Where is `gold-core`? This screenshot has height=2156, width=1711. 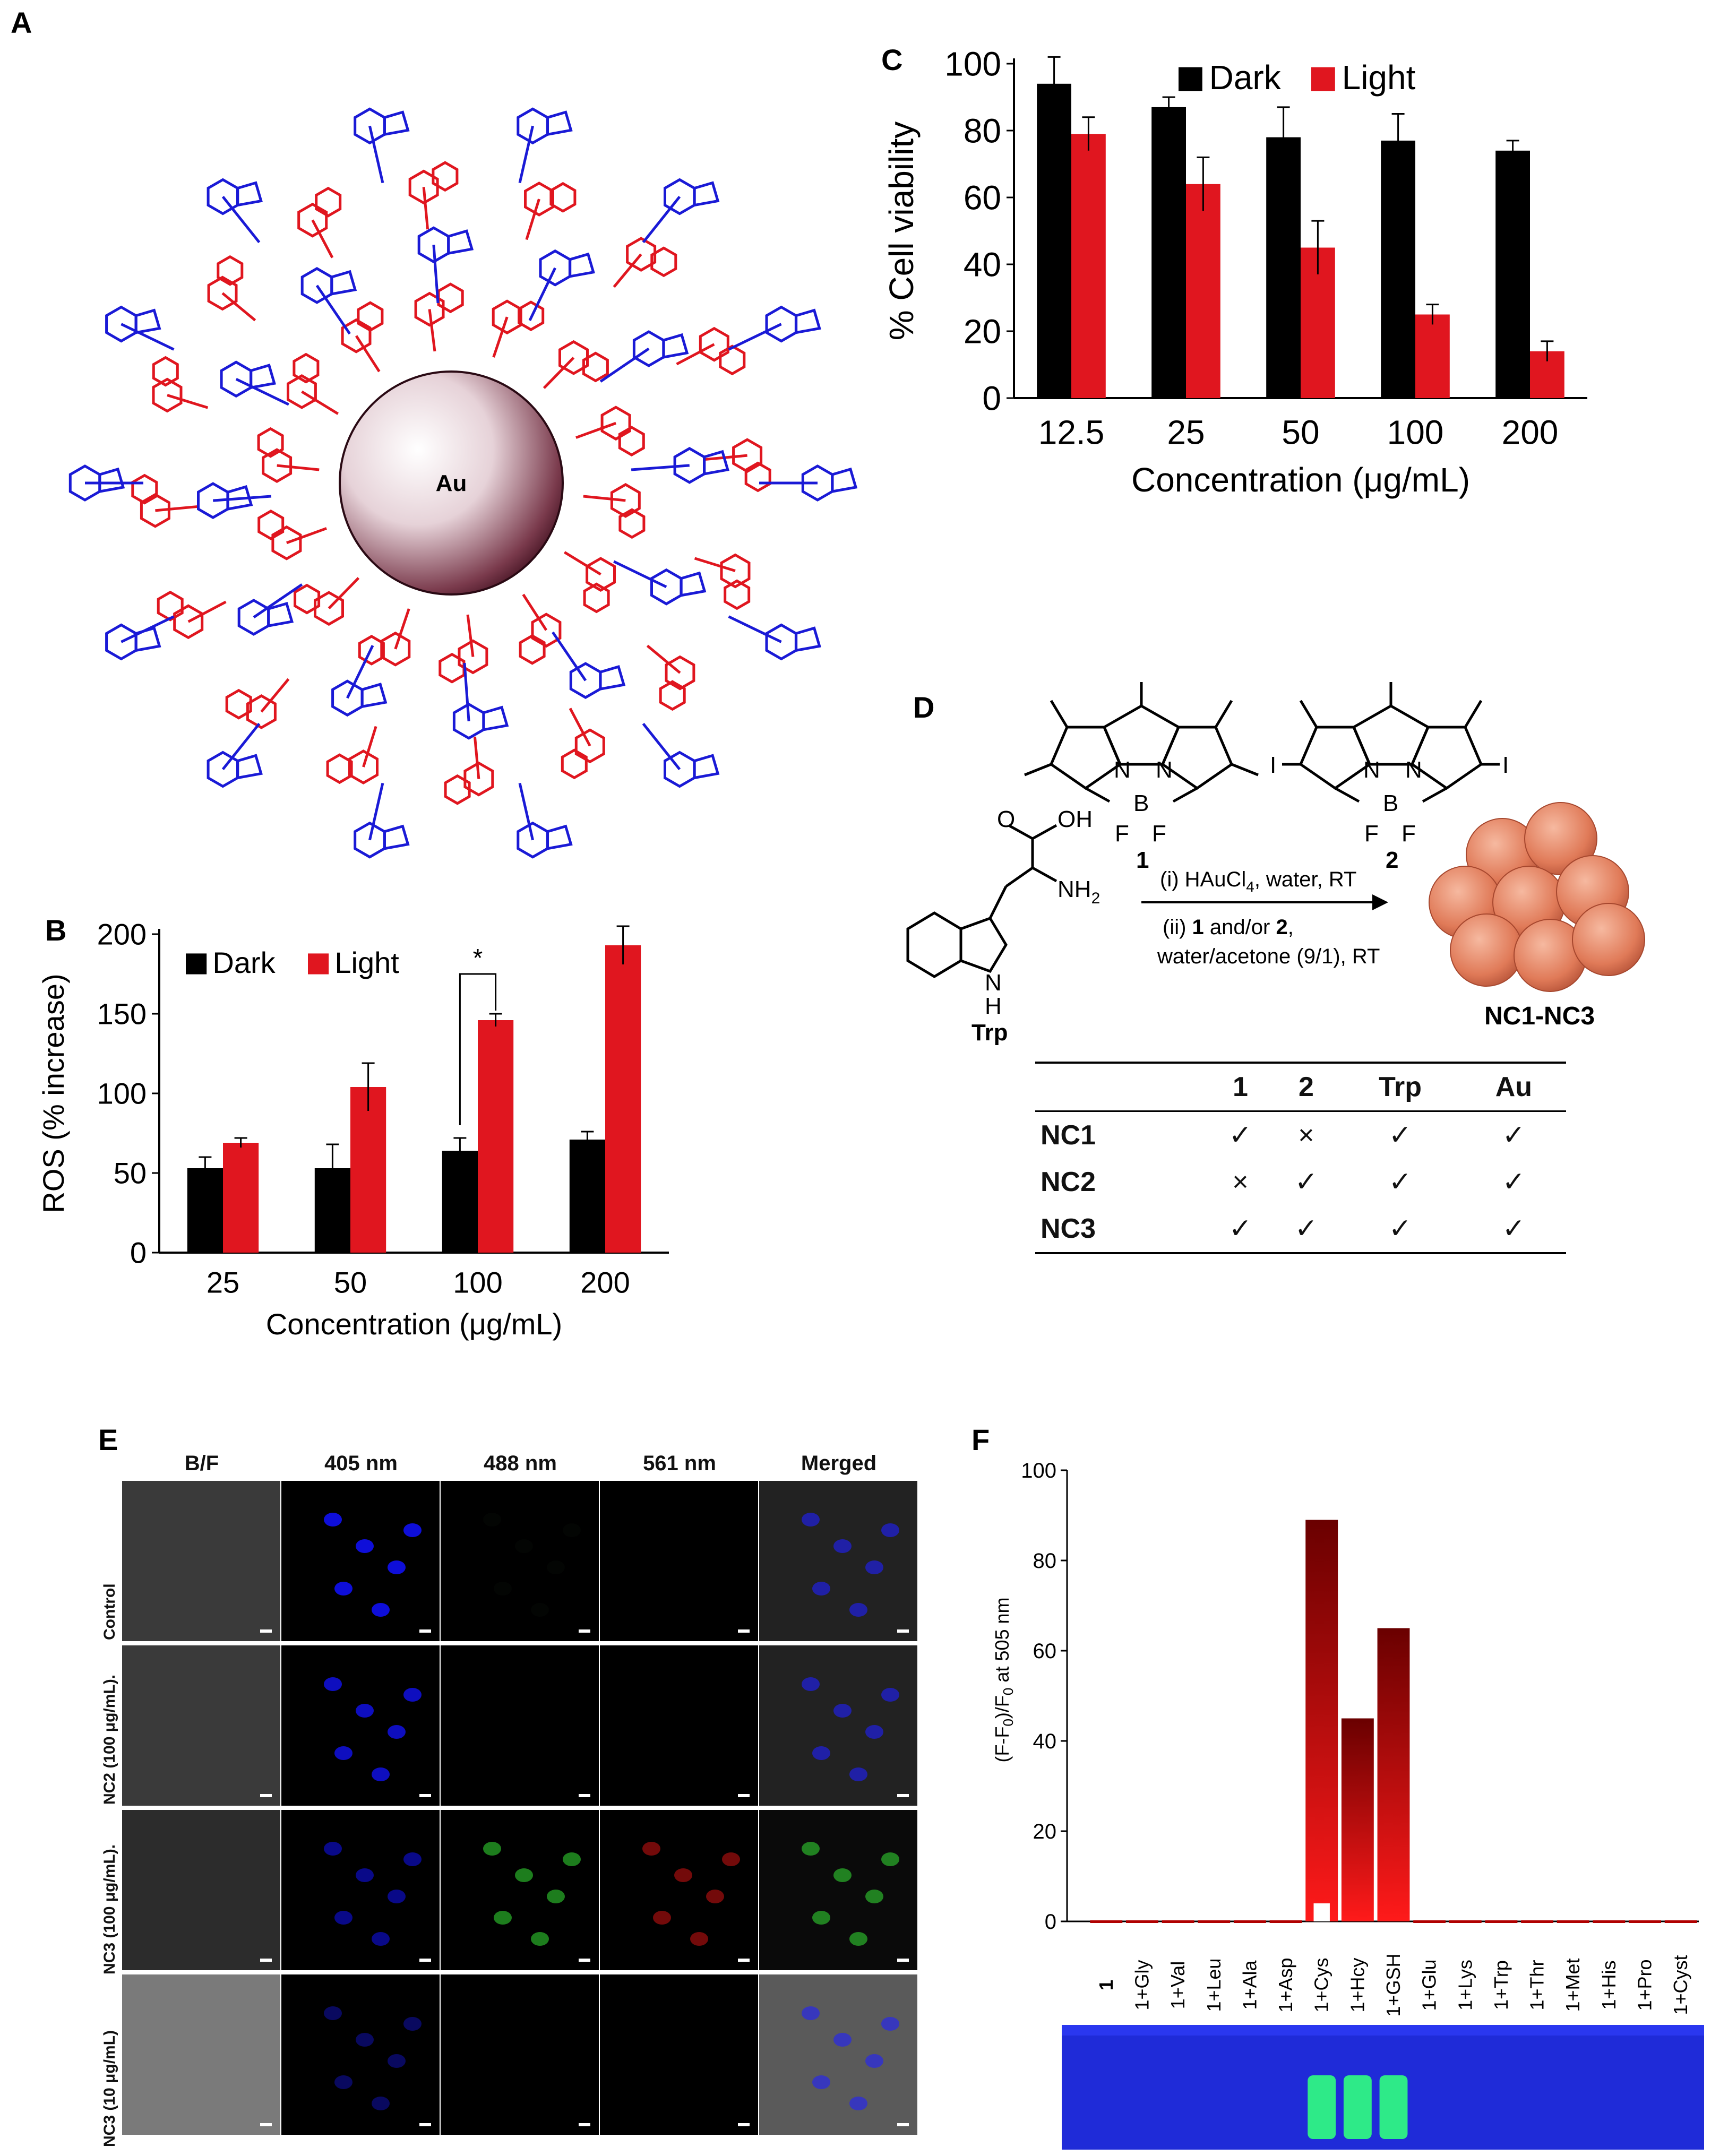 gold-core is located at coordinates (451, 483).